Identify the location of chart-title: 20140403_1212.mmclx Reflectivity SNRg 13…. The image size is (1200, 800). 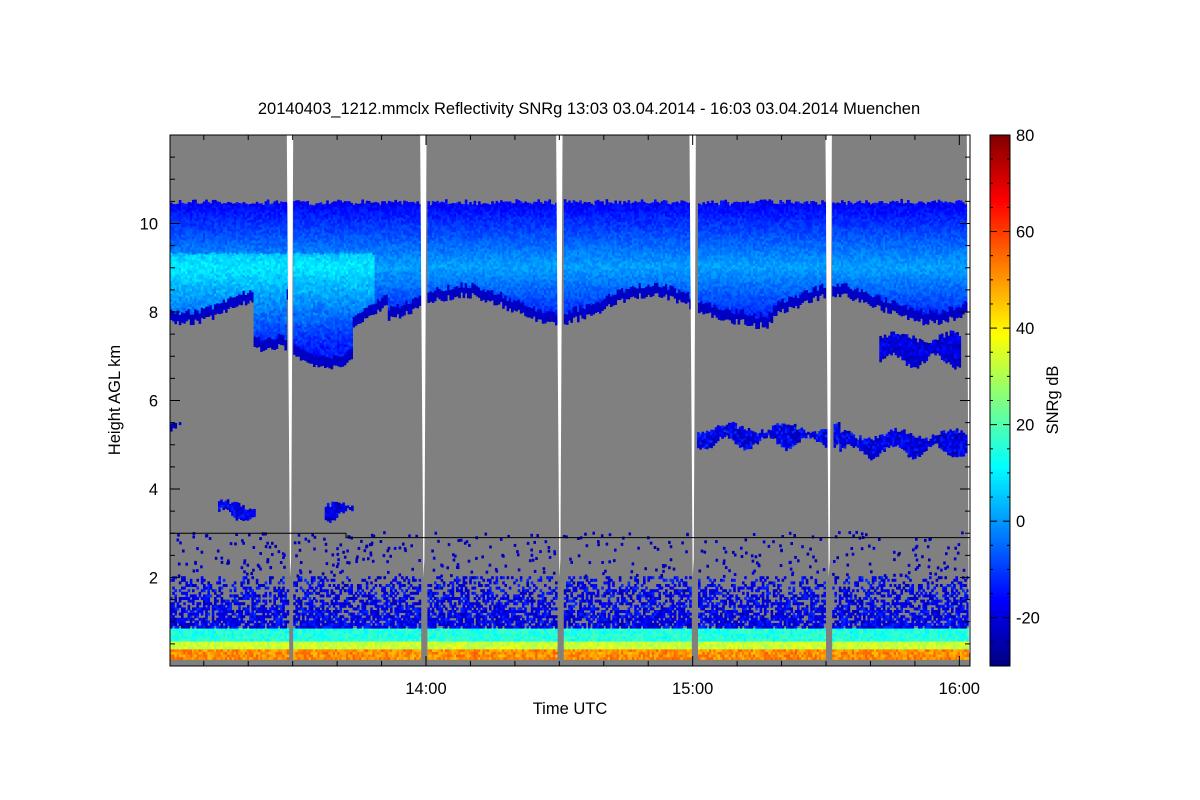
(589, 109).